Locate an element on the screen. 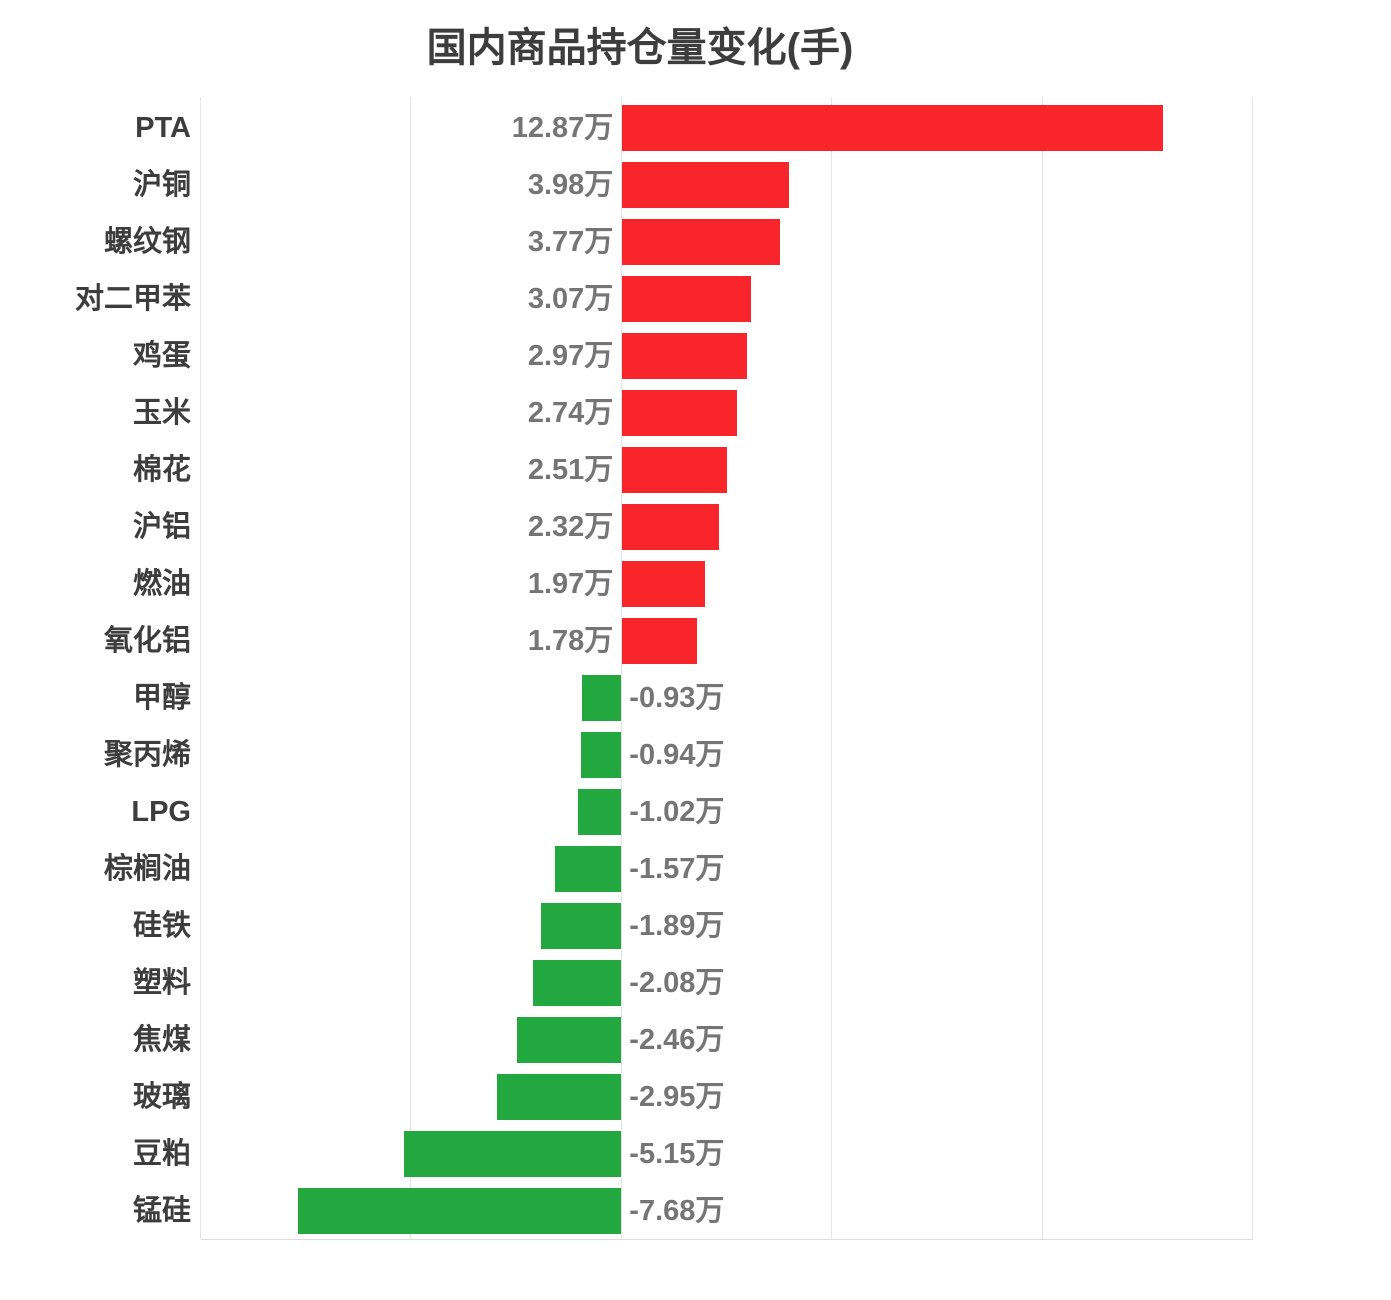 This screenshot has height=1300, width=1391. value-label: 2.97万 is located at coordinates (570, 355).